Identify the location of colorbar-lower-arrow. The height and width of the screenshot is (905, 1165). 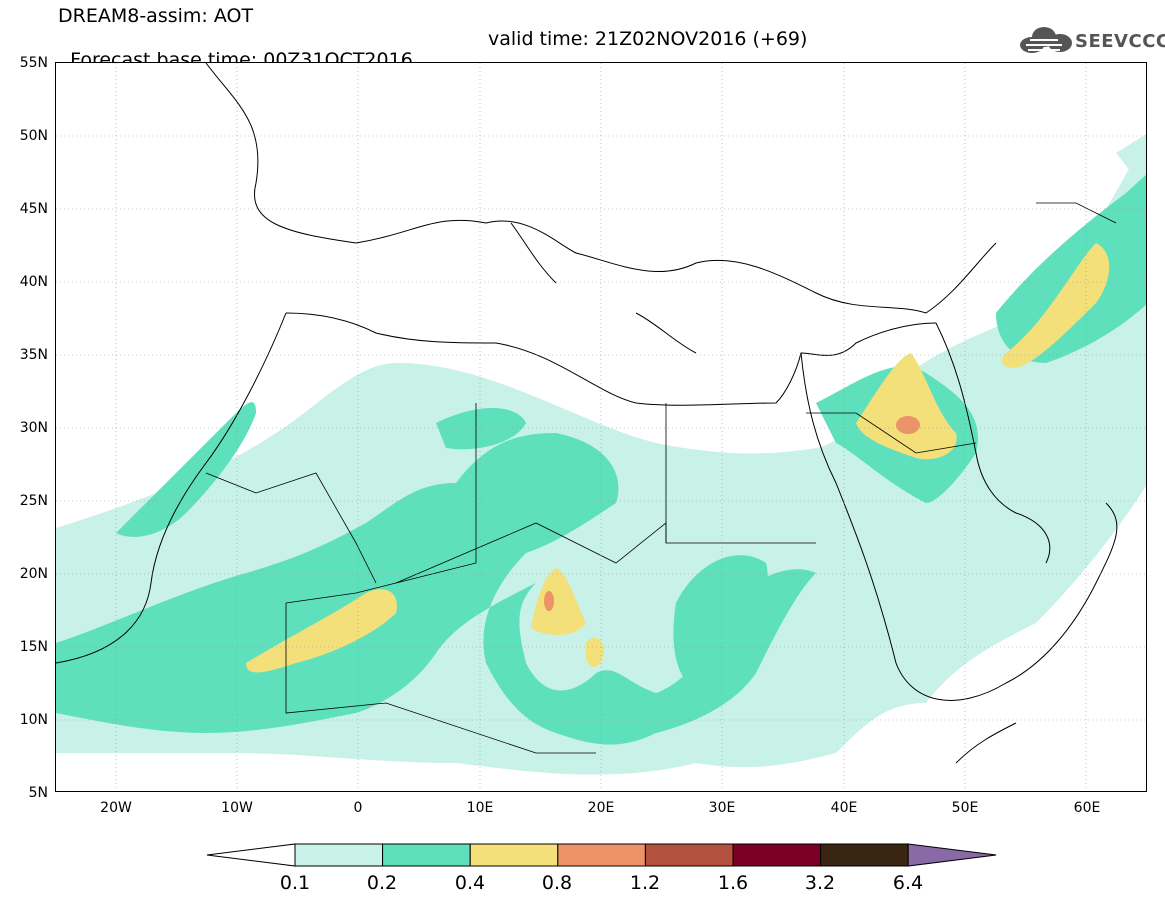
(251, 855).